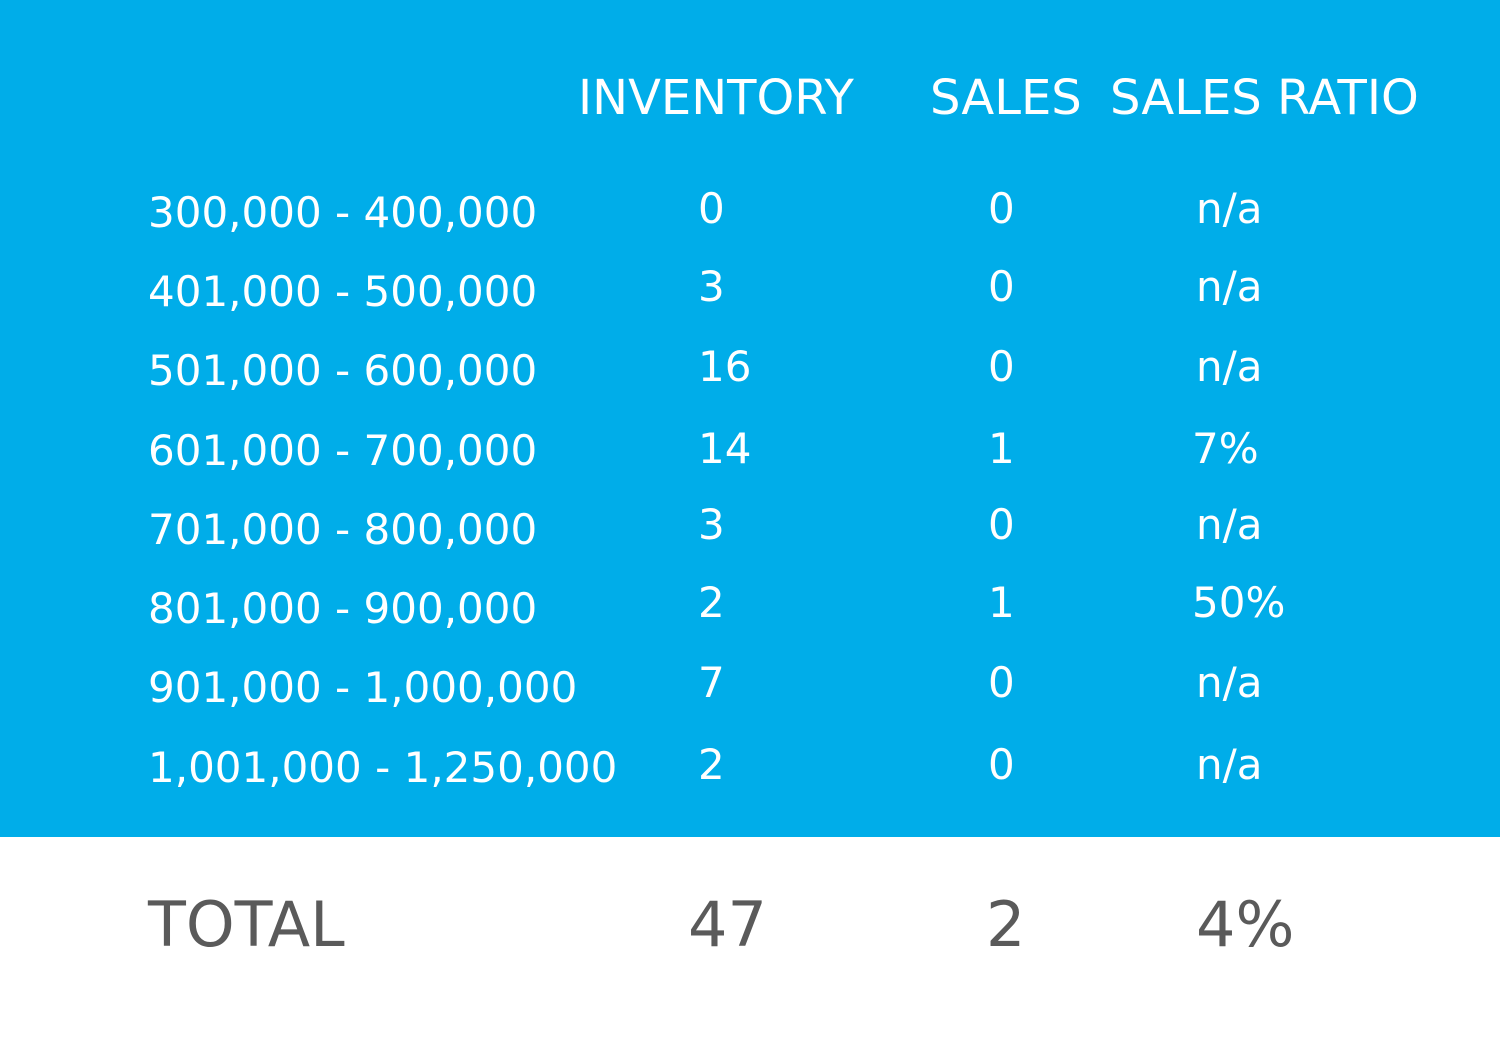 The width and height of the screenshot is (1500, 1050). Describe the element at coordinates (725, 366) in the screenshot. I see `row-inventory-2: 16` at that location.